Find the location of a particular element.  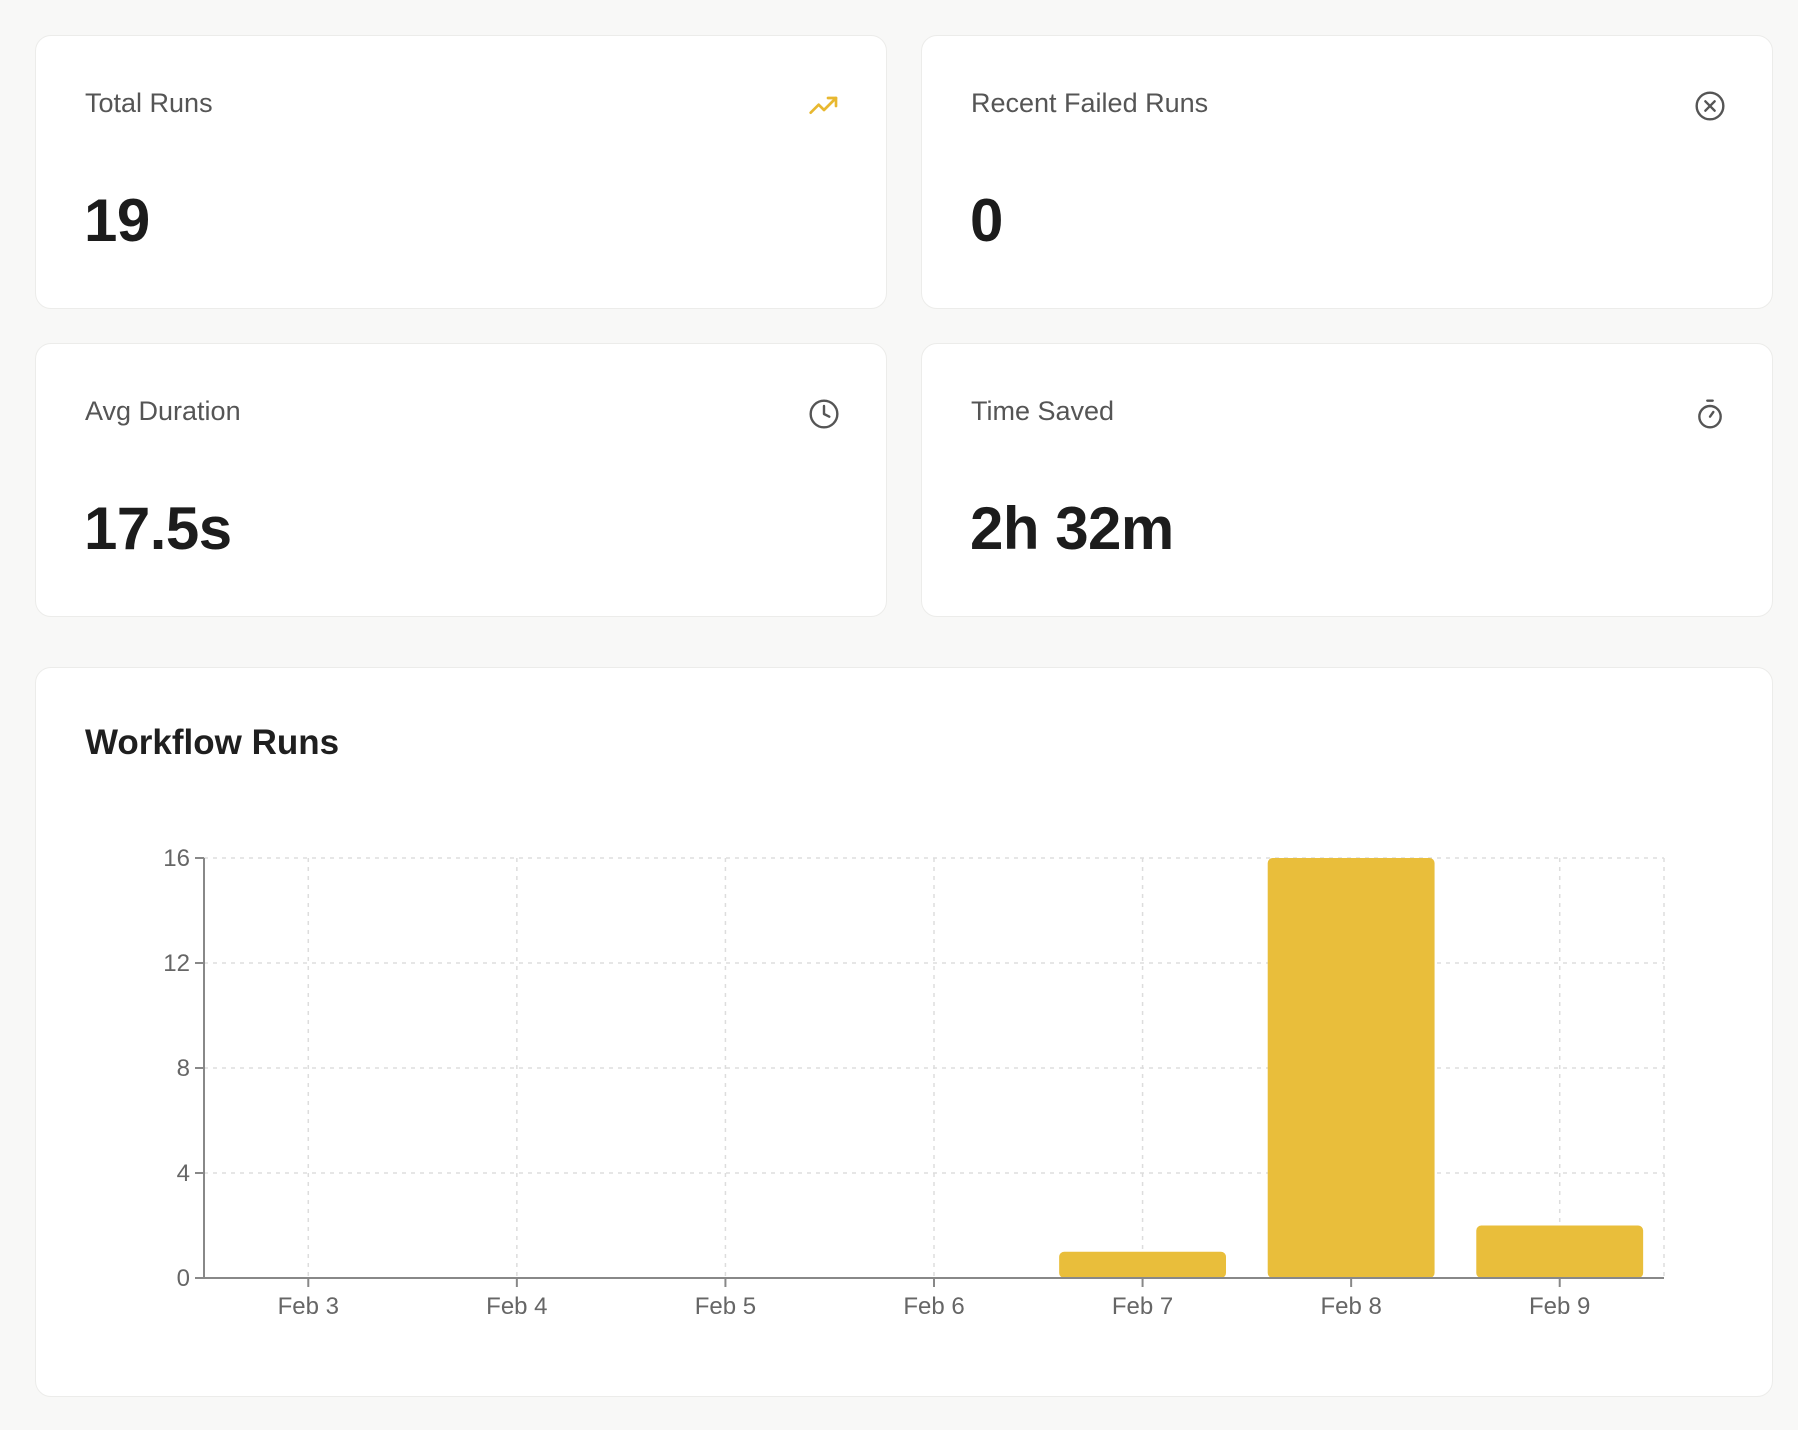

stopwatch-icon is located at coordinates (1710, 414).